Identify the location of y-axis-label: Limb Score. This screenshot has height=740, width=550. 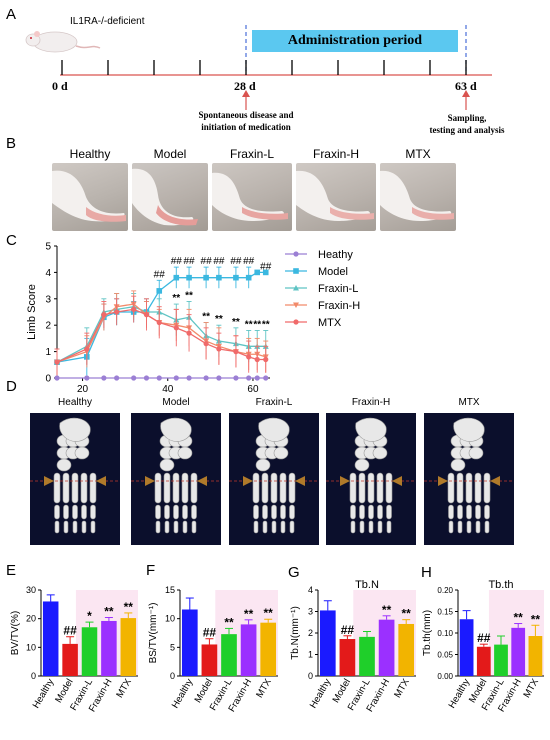
(32, 312).